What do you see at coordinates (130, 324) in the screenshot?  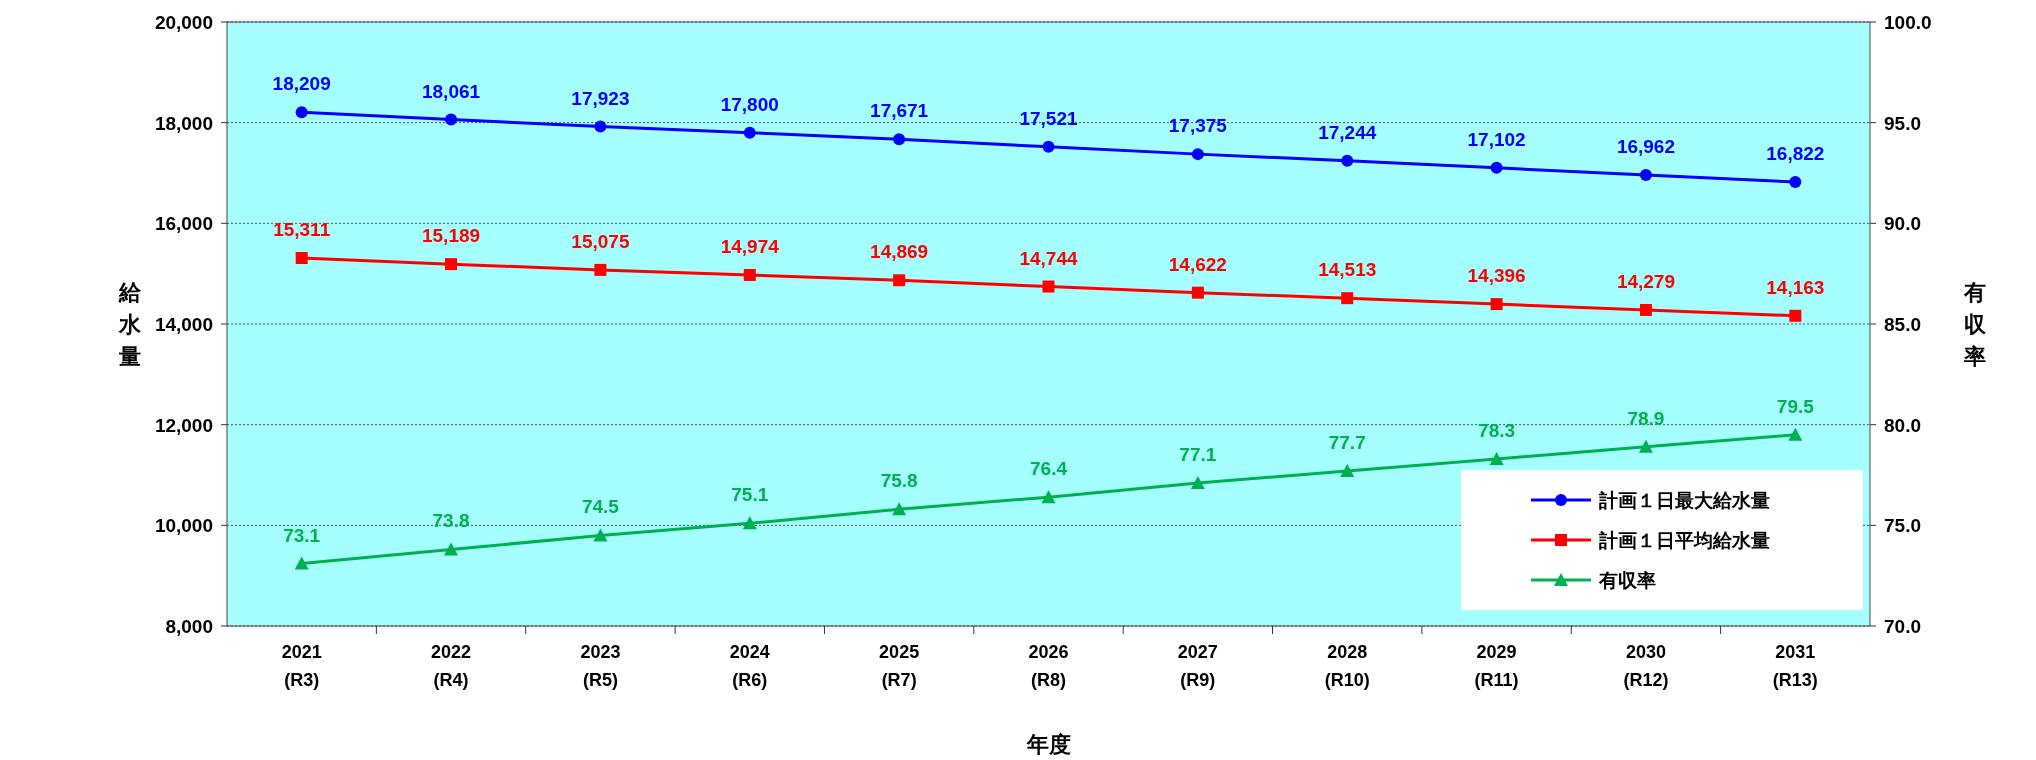 I see `y-axis-title: 給水量` at bounding box center [130, 324].